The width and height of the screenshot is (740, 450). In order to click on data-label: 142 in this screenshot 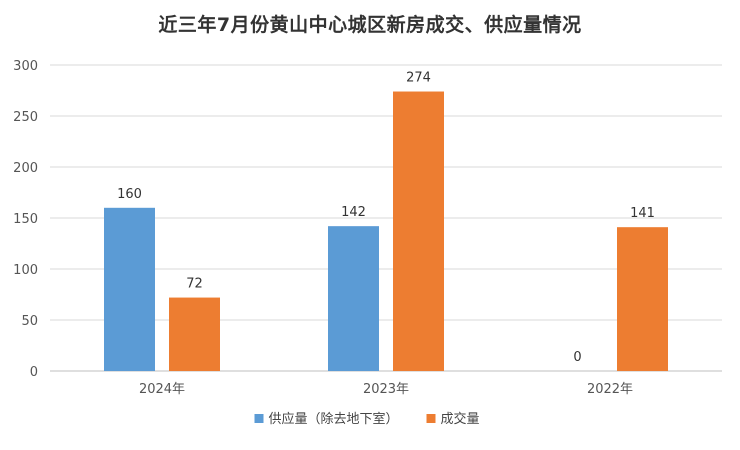, I will do `click(353, 212)`.